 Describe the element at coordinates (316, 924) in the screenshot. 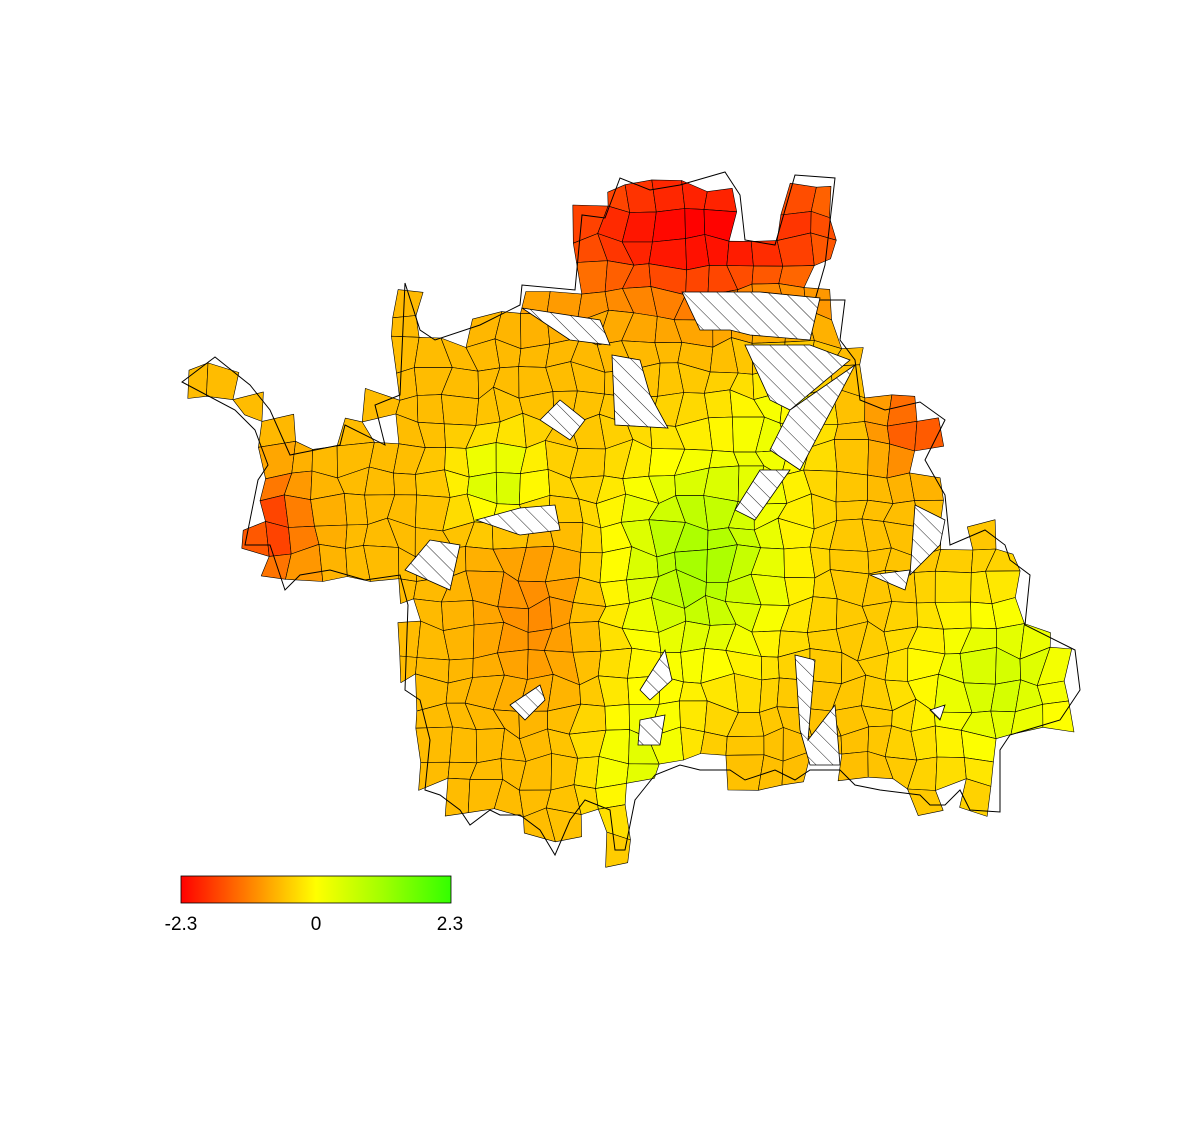

I see `legend-mid-label: 0` at that location.